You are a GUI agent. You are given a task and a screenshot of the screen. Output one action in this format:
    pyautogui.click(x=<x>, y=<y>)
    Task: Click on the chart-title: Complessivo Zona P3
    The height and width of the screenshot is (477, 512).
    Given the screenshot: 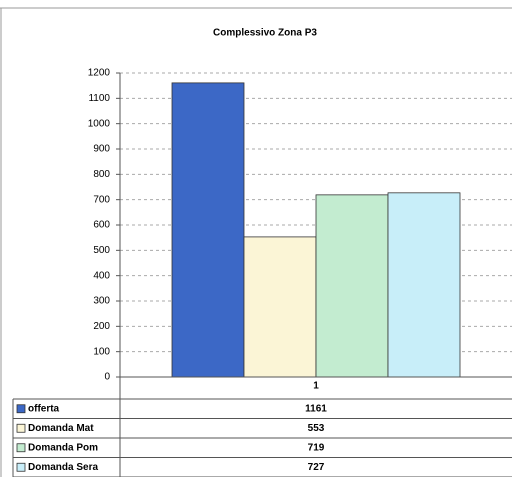 What is the action you would take?
    pyautogui.click(x=265, y=33)
    